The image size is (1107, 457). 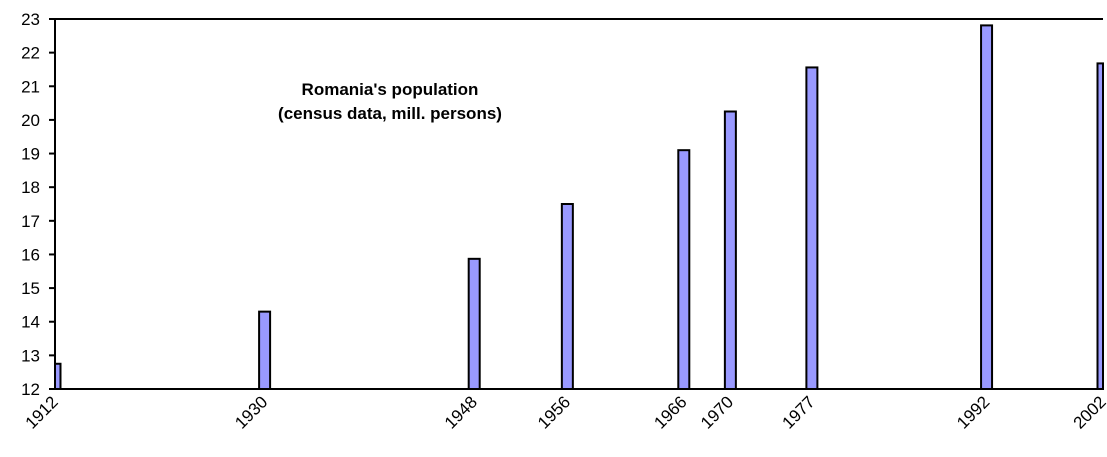 What do you see at coordinates (567, 296) in the screenshot?
I see `bar-1956` at bounding box center [567, 296].